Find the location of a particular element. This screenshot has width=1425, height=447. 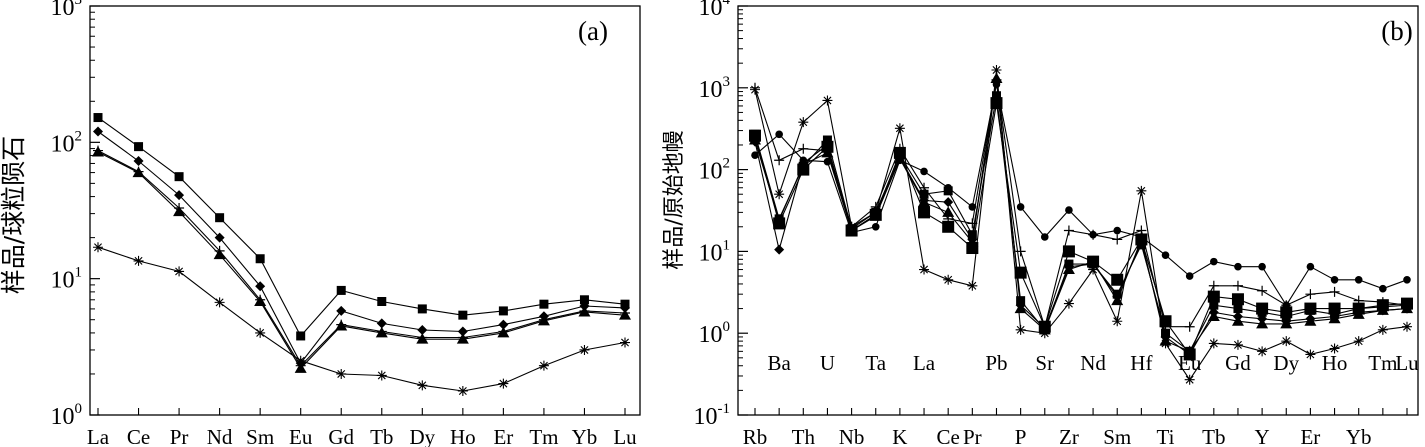

data-point-star-yb is located at coordinates (584, 349).